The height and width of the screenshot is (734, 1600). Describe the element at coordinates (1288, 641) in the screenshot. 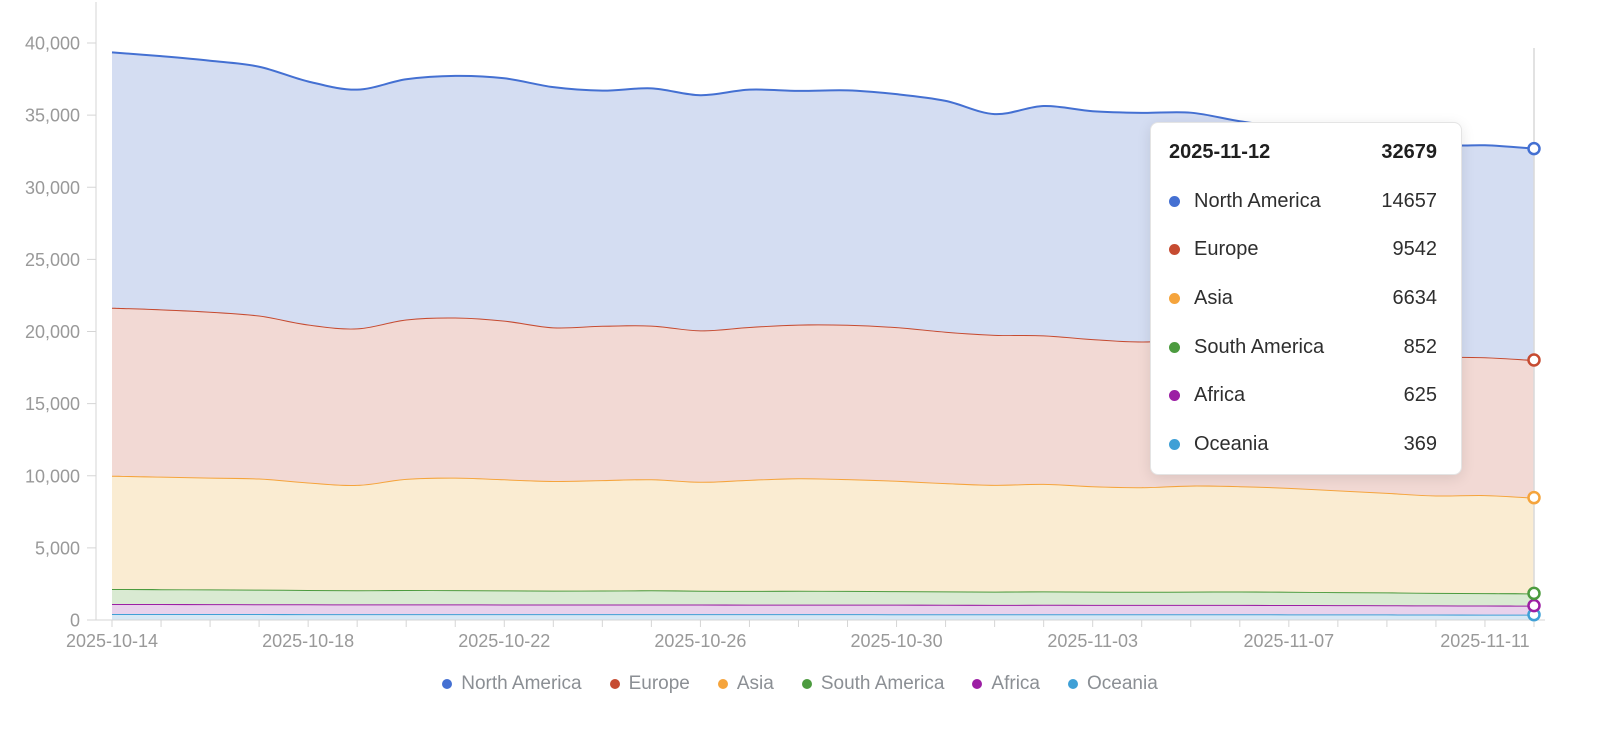

I see `x-axis-label: 2025-11-07` at that location.